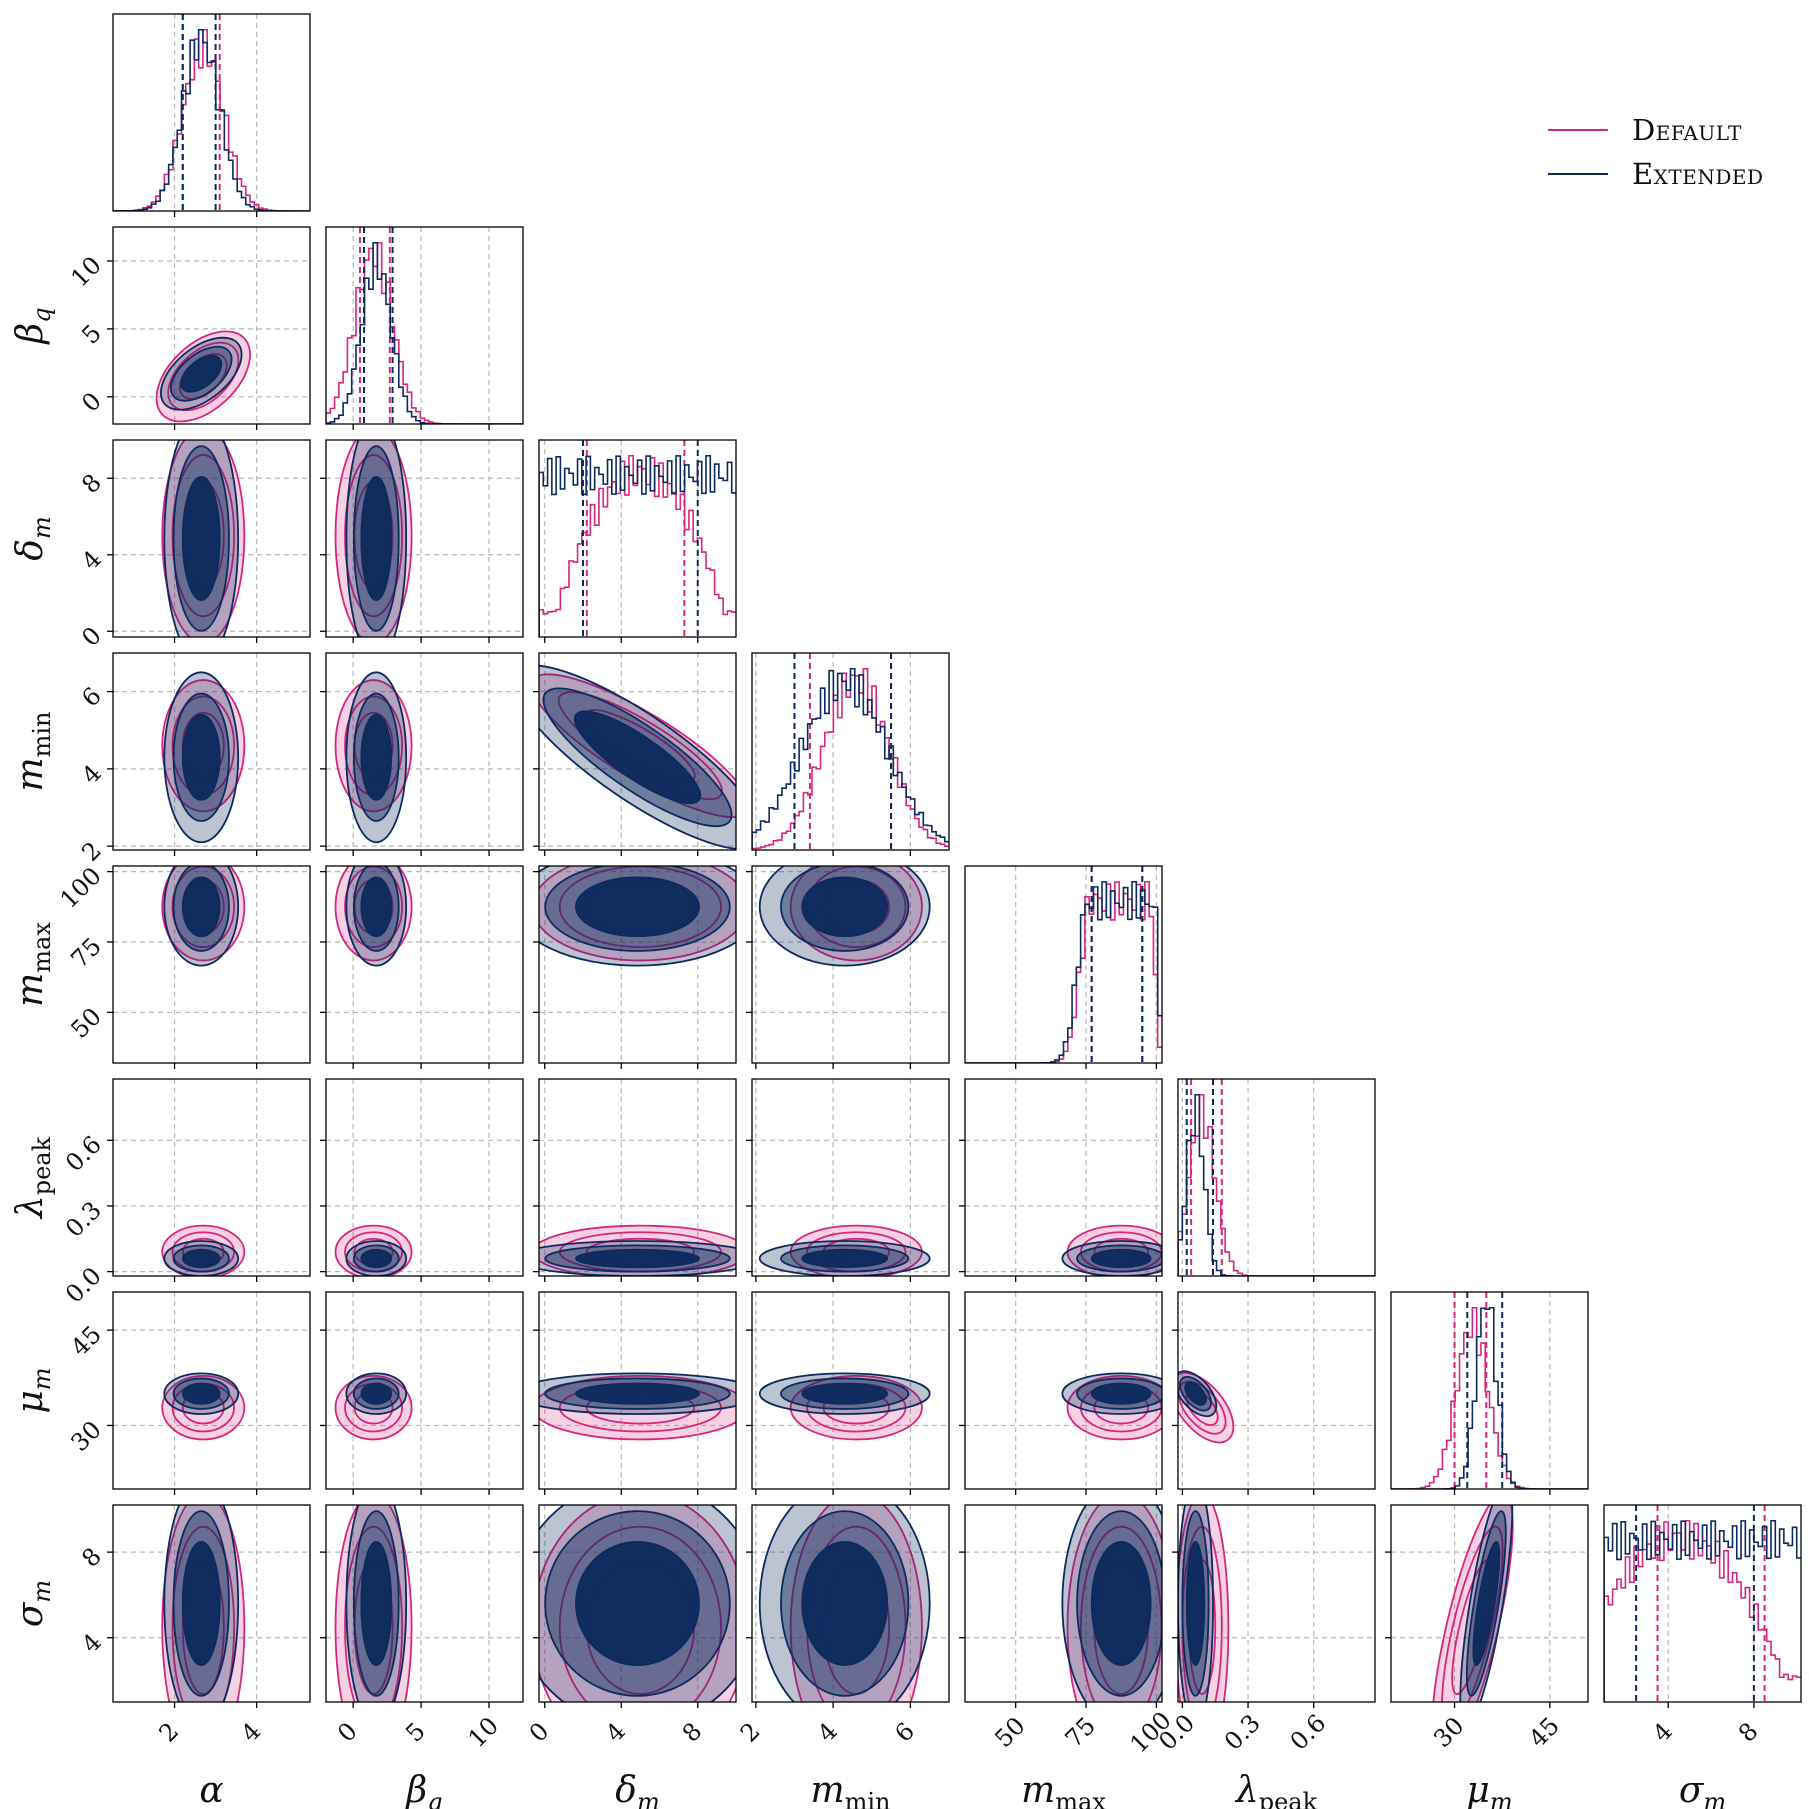  Describe the element at coordinates (1274, 1606) in the screenshot. I see `panel-sigma_m-vs-lambda_peak` at that location.